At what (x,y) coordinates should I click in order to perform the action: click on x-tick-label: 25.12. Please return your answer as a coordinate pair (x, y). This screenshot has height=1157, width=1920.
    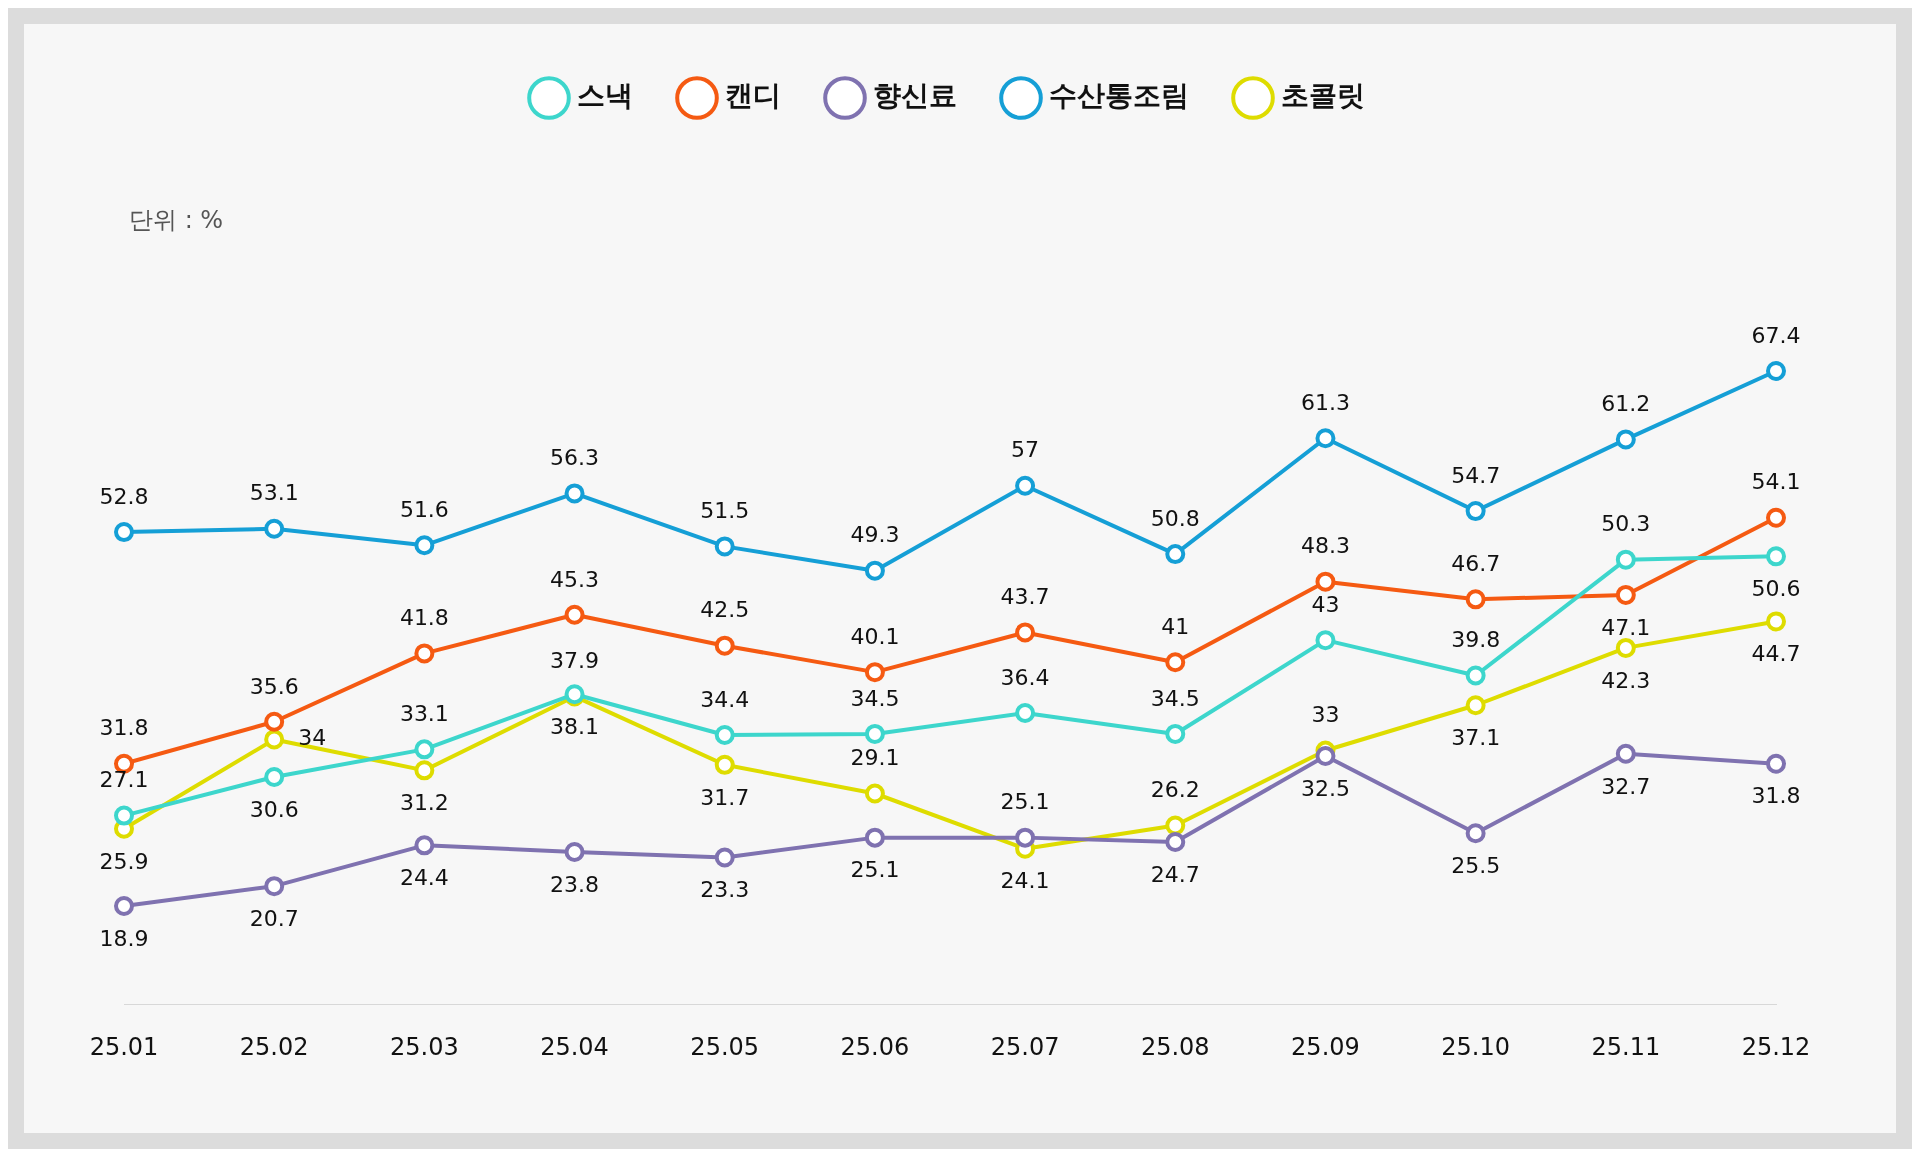
    Looking at the image, I should click on (1776, 1046).